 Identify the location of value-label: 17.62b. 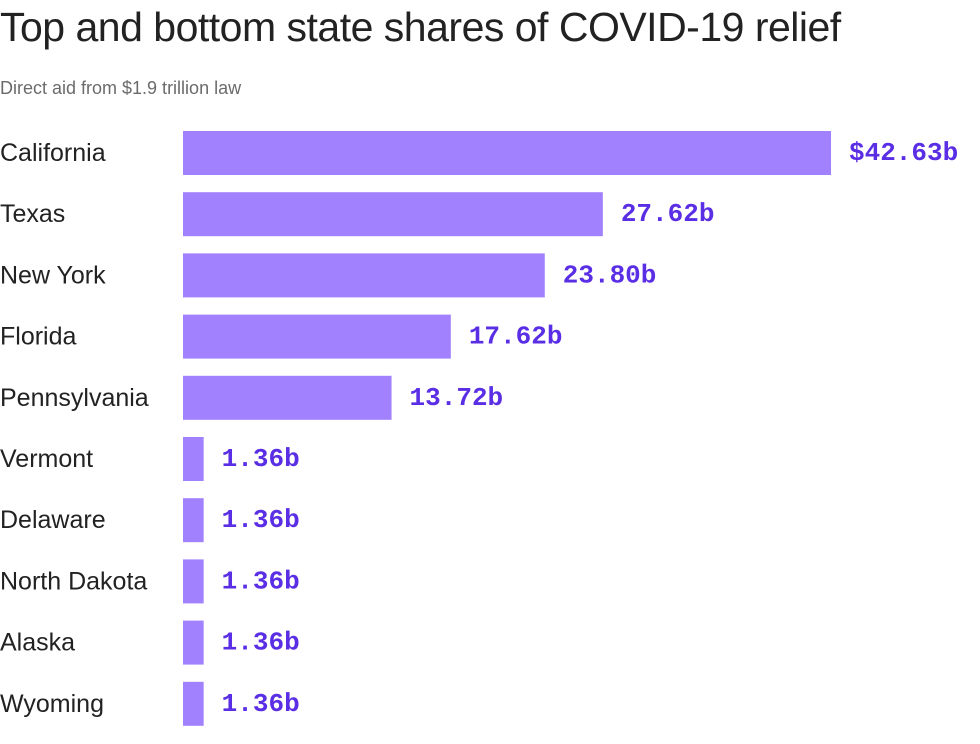
(516, 337).